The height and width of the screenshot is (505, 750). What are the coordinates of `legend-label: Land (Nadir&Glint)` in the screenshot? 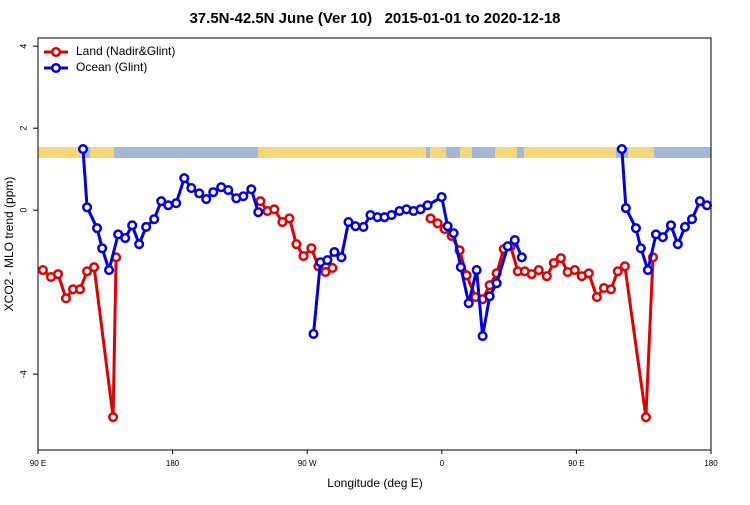 It's located at (125, 51).